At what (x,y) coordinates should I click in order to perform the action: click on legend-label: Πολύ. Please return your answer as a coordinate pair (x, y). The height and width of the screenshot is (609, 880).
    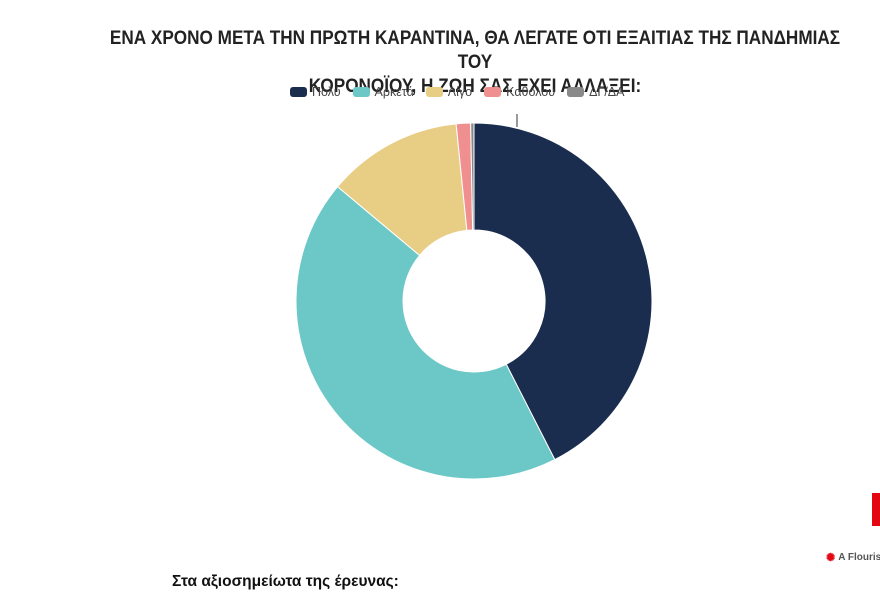
    Looking at the image, I should click on (326, 92).